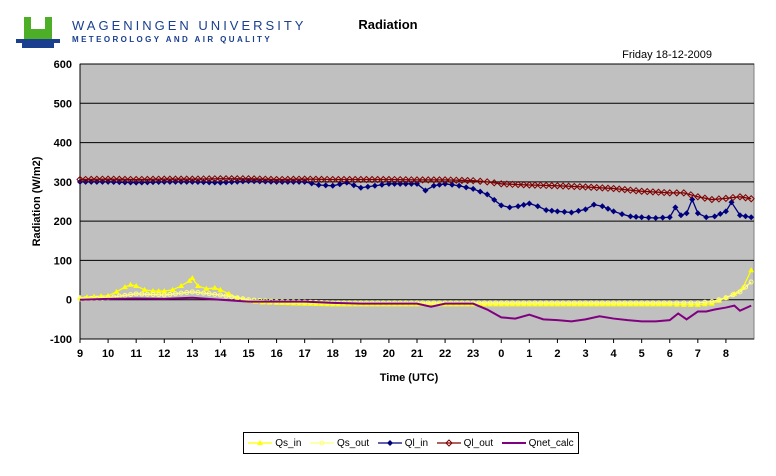 The image size is (776, 476). Describe the element at coordinates (473, 354) in the screenshot. I see `x-tick-label: 23` at that location.